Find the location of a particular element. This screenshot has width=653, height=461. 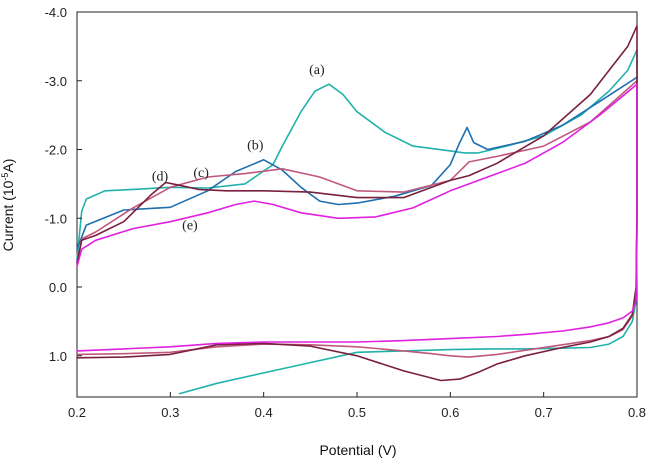

y-tick-label: -4.0 is located at coordinates (56, 12).